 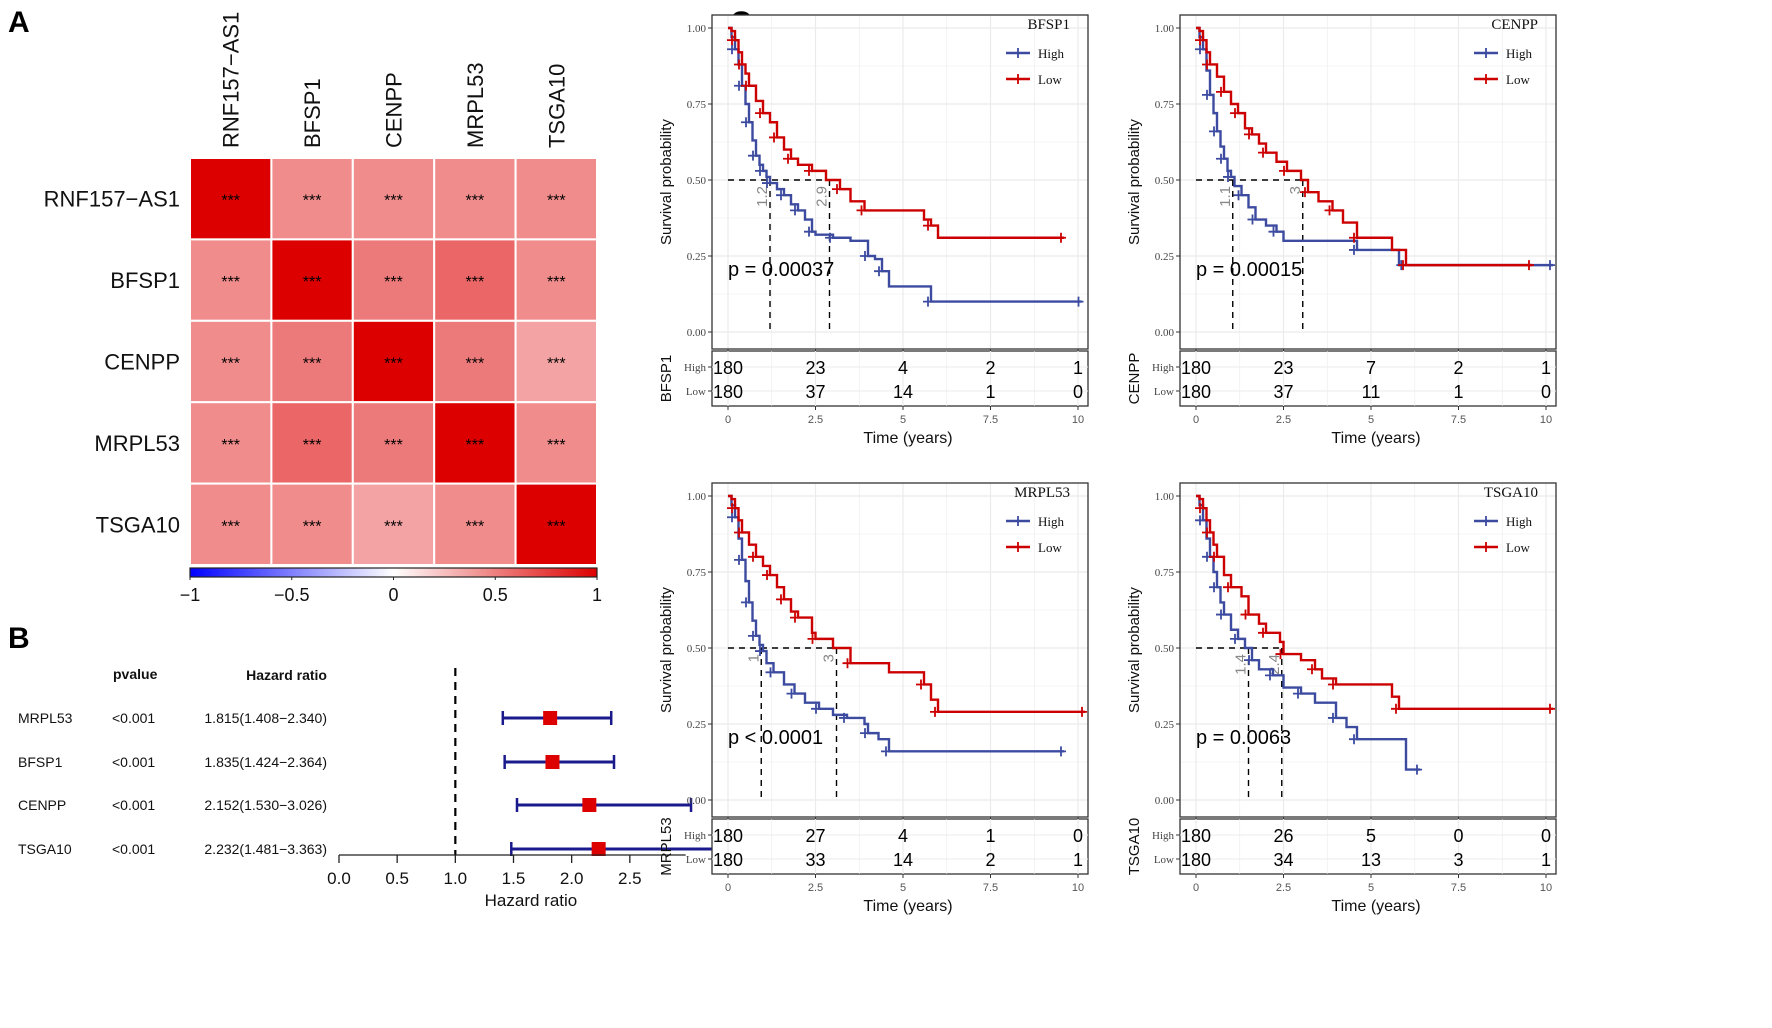 What do you see at coordinates (265, 718) in the screenshot?
I see `forest-hr-text: 1.815(1.408−2.340)` at bounding box center [265, 718].